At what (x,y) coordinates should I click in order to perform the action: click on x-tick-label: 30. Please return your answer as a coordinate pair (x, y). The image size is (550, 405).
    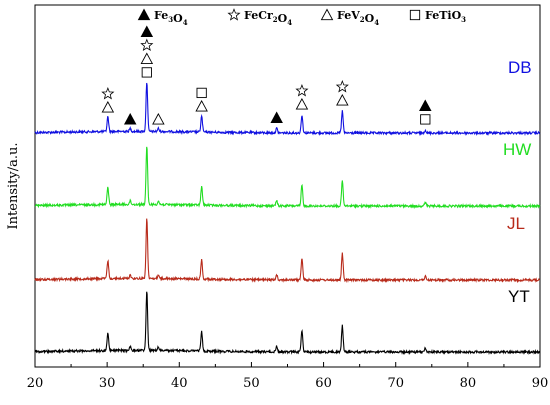
    Looking at the image, I should click on (107, 383).